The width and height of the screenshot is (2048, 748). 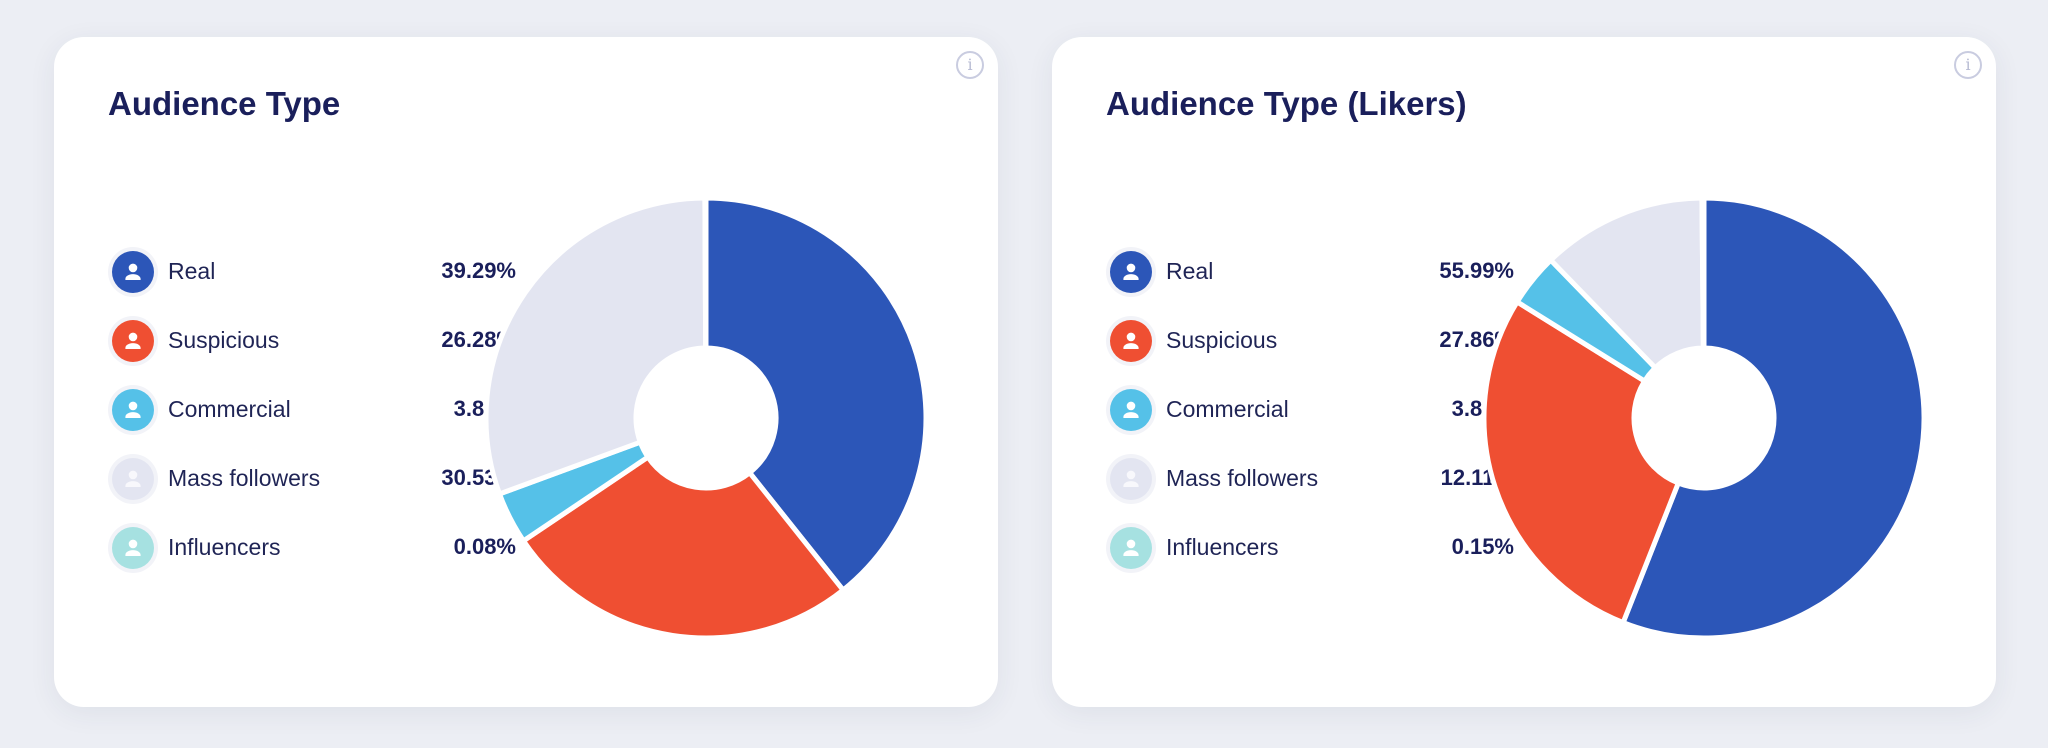 What do you see at coordinates (314, 285) in the screenshot?
I see `legend-item-real: Real 39.29%` at bounding box center [314, 285].